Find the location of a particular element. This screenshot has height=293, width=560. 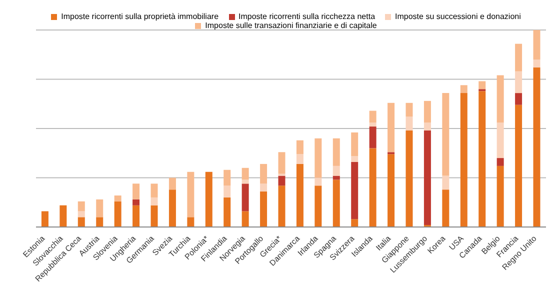

legend-label: Imposte ricorrenti sulla ricchezza netta is located at coordinates (307, 16).